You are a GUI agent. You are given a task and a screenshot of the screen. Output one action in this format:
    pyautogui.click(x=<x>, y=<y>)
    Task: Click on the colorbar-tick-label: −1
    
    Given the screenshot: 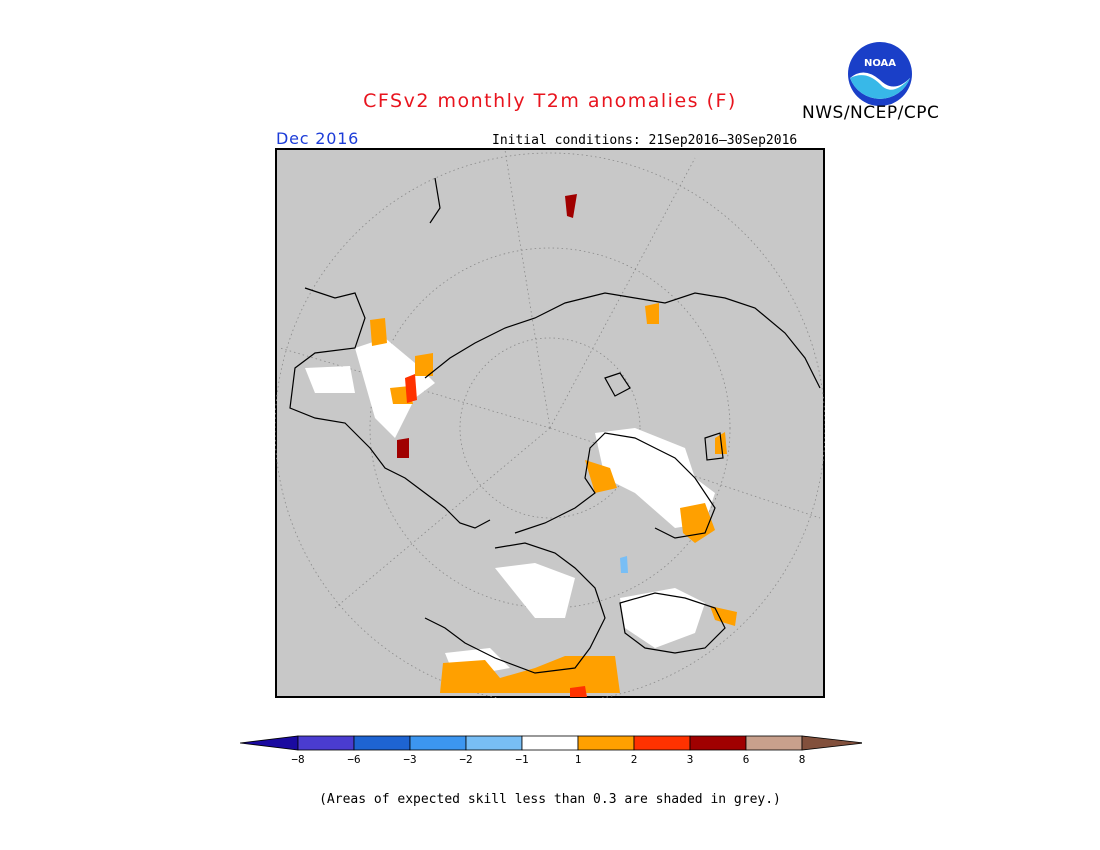 What is the action you would take?
    pyautogui.click(x=521, y=759)
    